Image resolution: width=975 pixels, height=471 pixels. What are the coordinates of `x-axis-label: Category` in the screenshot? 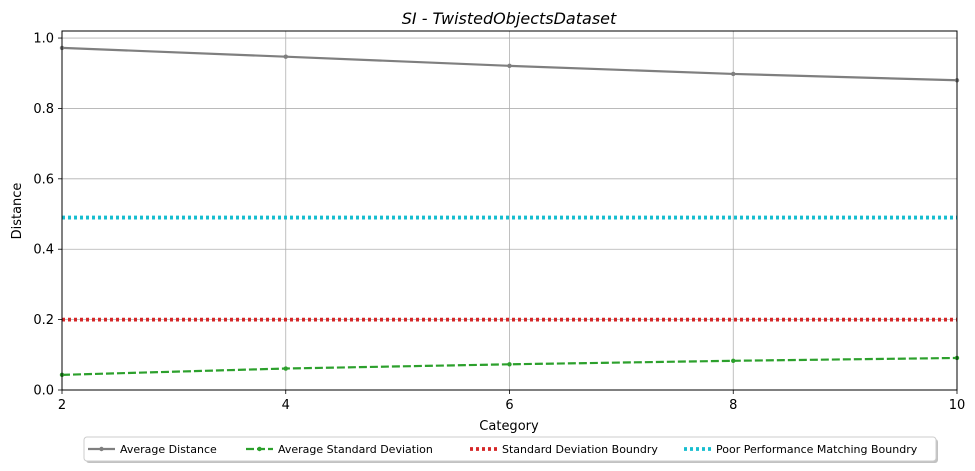 It's located at (509, 426).